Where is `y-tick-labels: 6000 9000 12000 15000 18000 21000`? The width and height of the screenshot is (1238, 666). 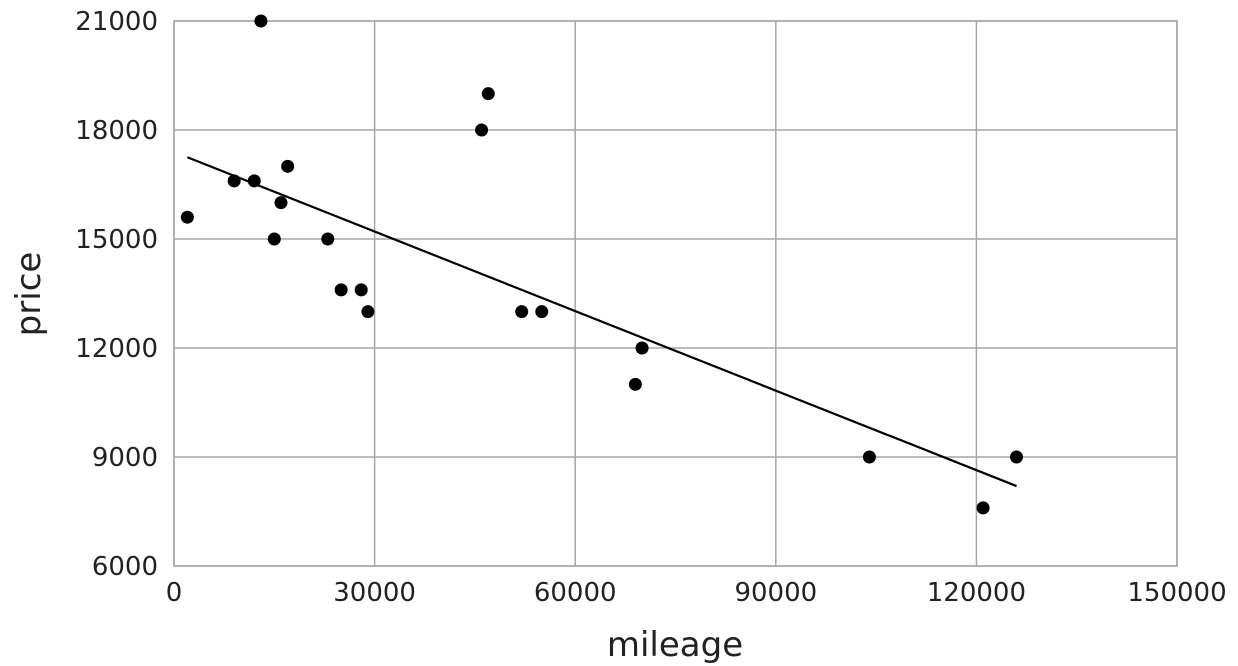 y-tick-labels: 6000 9000 12000 15000 18000 21000 is located at coordinates (116, 294).